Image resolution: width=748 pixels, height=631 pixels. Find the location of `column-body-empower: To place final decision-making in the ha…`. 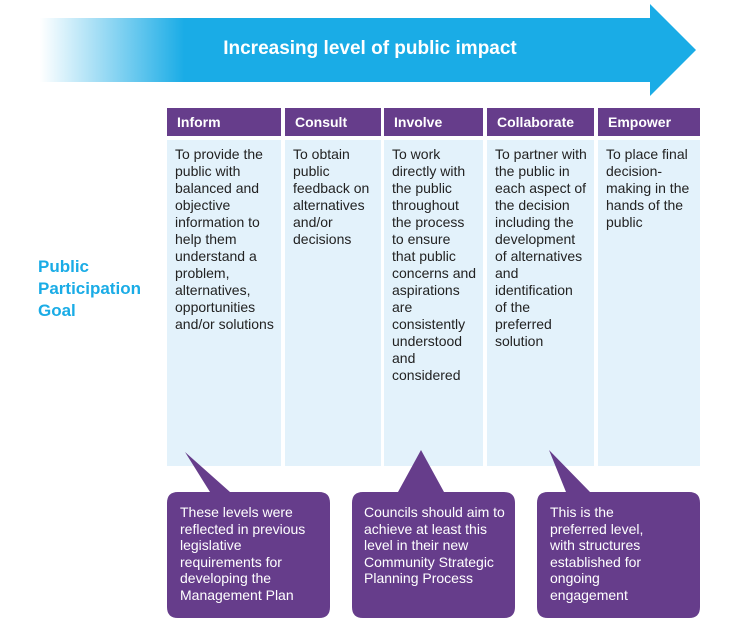

column-body-empower: To place final decision-making in the ha… is located at coordinates (649, 303).